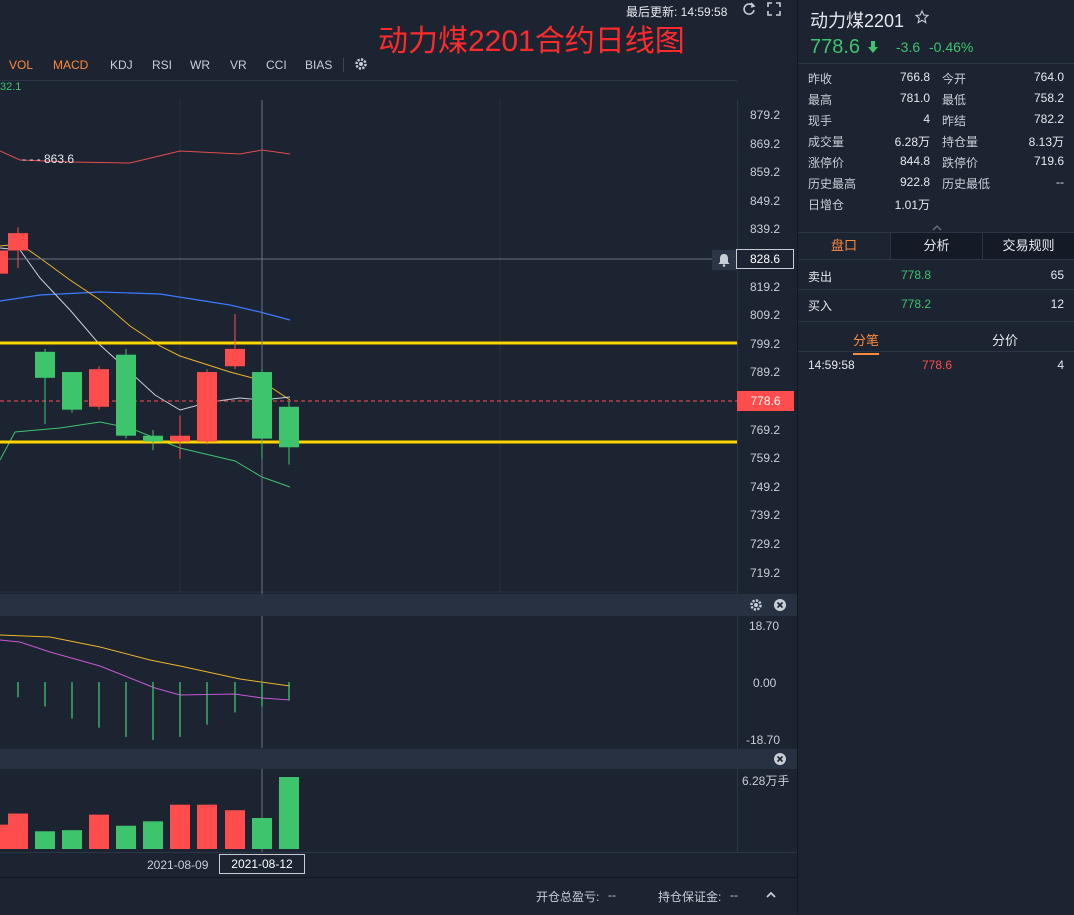 The image size is (1074, 915). I want to click on date-axis: 2021-08-09 2021-08-12, so click(398, 864).